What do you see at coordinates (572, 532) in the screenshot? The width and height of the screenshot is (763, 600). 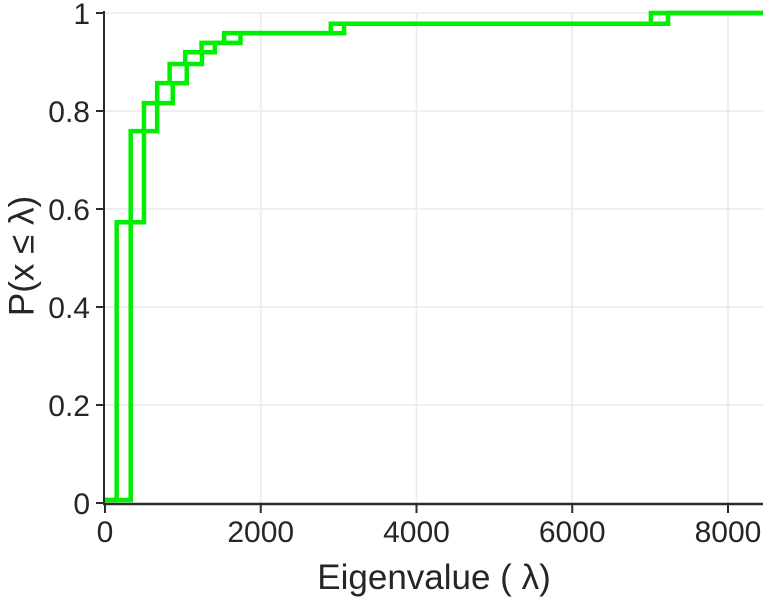 I see `x-tick-label: 6000` at bounding box center [572, 532].